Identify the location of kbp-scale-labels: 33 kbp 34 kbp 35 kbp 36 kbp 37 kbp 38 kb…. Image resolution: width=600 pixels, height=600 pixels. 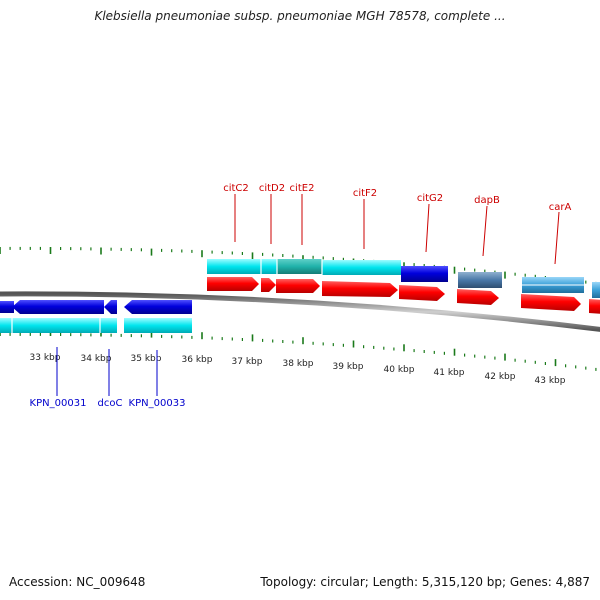
(298, 369).